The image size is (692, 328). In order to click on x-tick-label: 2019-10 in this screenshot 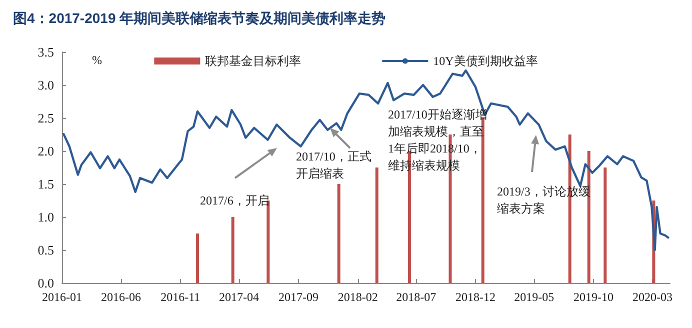, I will do `click(594, 297)`.